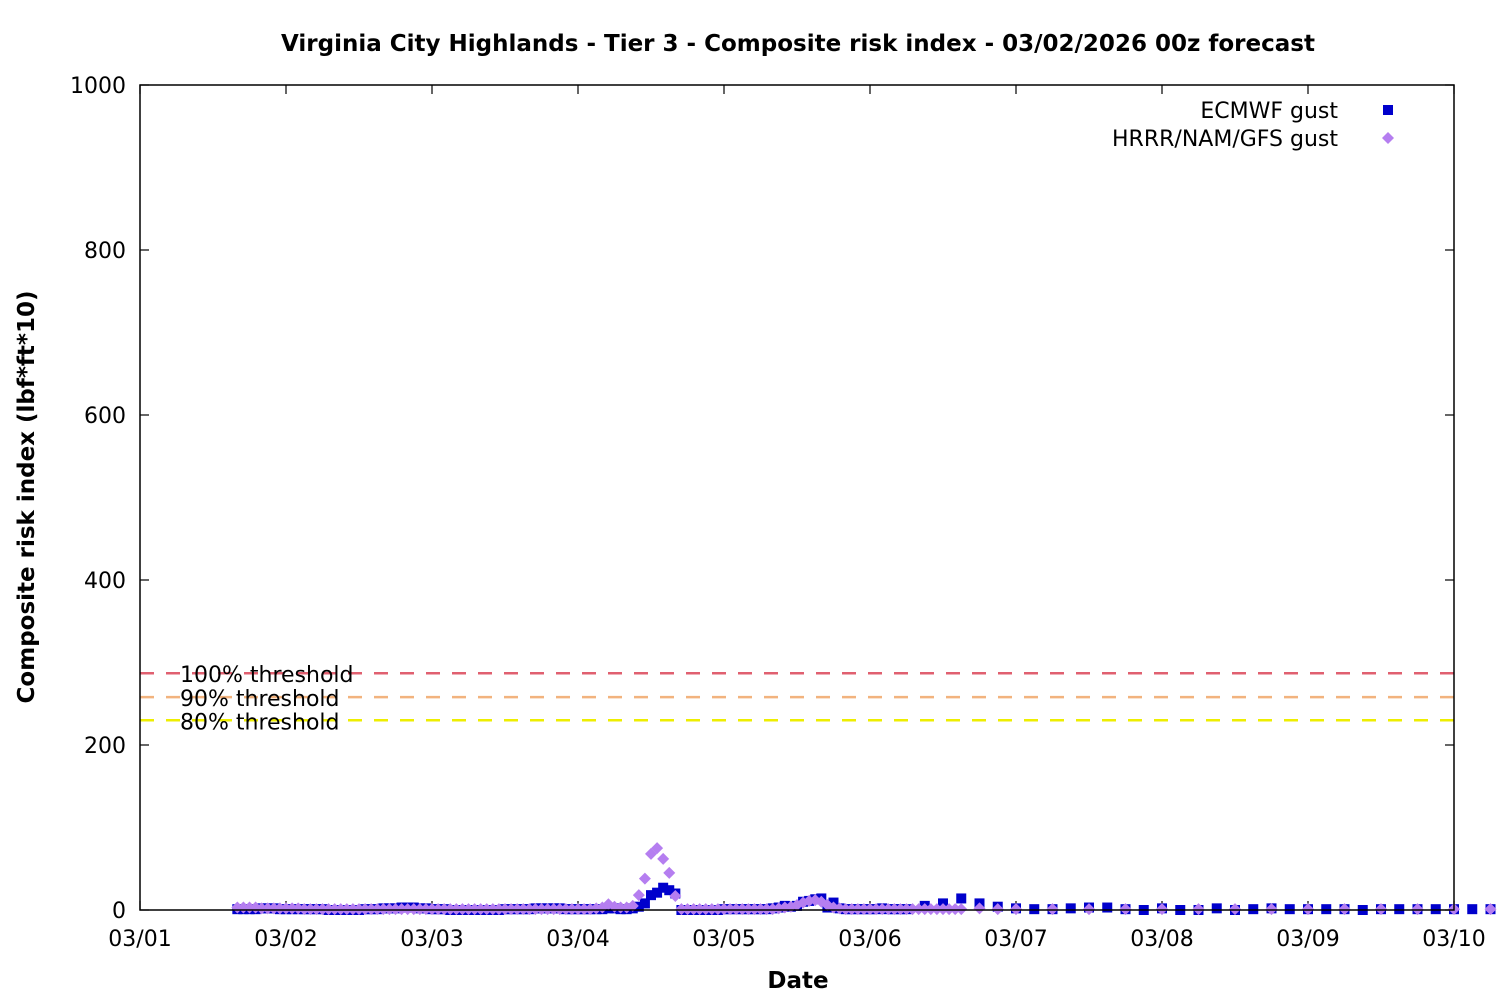 The width and height of the screenshot is (1500, 1000). I want to click on y-tick-label: 1000, so click(98, 86).